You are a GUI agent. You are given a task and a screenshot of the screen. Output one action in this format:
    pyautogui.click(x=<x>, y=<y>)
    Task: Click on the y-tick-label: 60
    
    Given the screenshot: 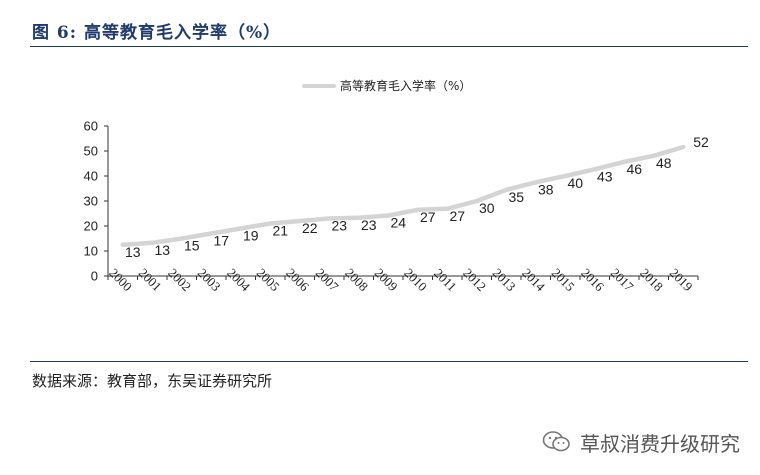 What is the action you would take?
    pyautogui.click(x=91, y=126)
    